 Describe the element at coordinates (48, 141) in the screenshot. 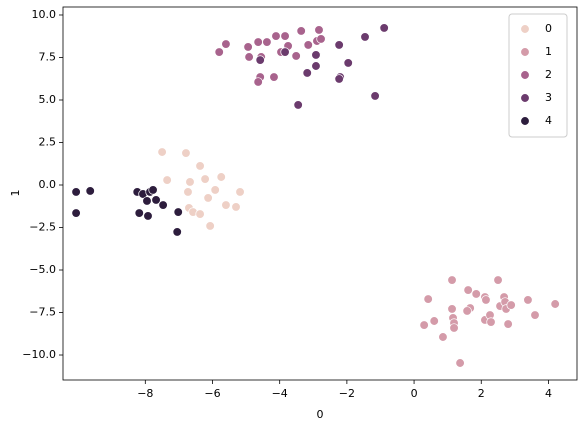

I see `y-tick-label: 2.5` at that location.